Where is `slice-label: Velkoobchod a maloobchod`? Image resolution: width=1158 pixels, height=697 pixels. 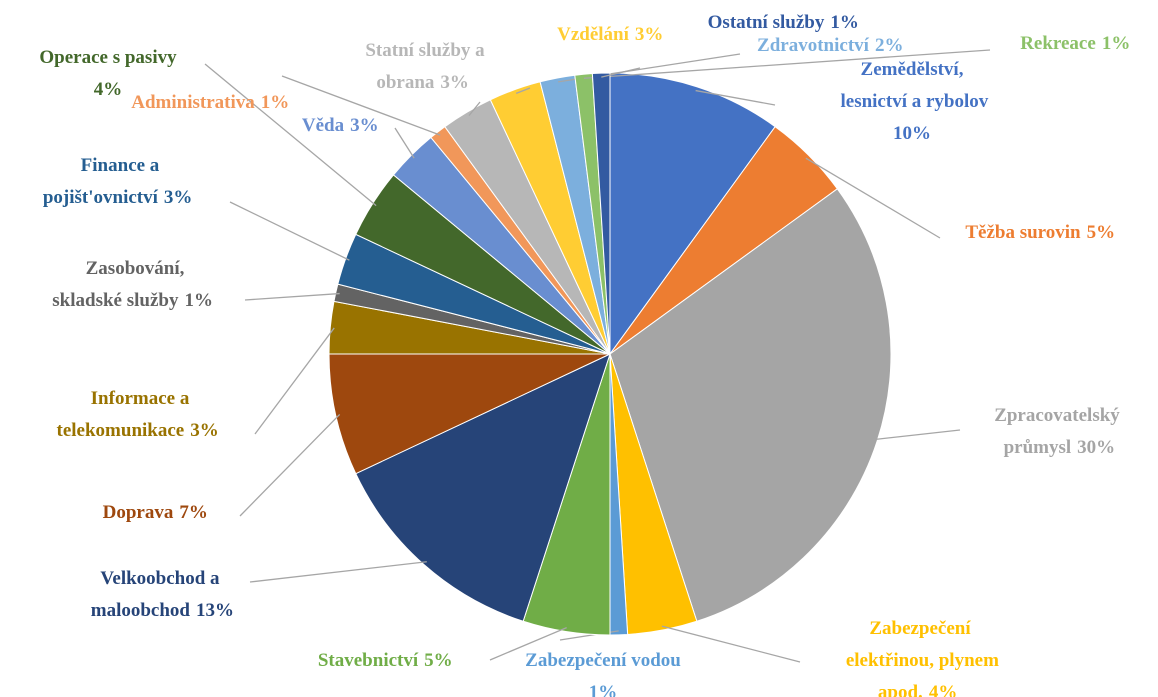
slice-label: Velkoobchod a maloobchod is located at coordinates (153, 594).